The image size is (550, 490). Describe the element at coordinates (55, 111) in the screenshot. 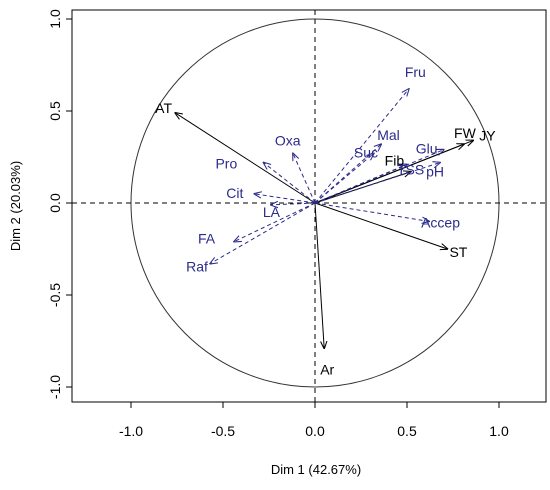

I see `y-tick-label: 0.5` at that location.